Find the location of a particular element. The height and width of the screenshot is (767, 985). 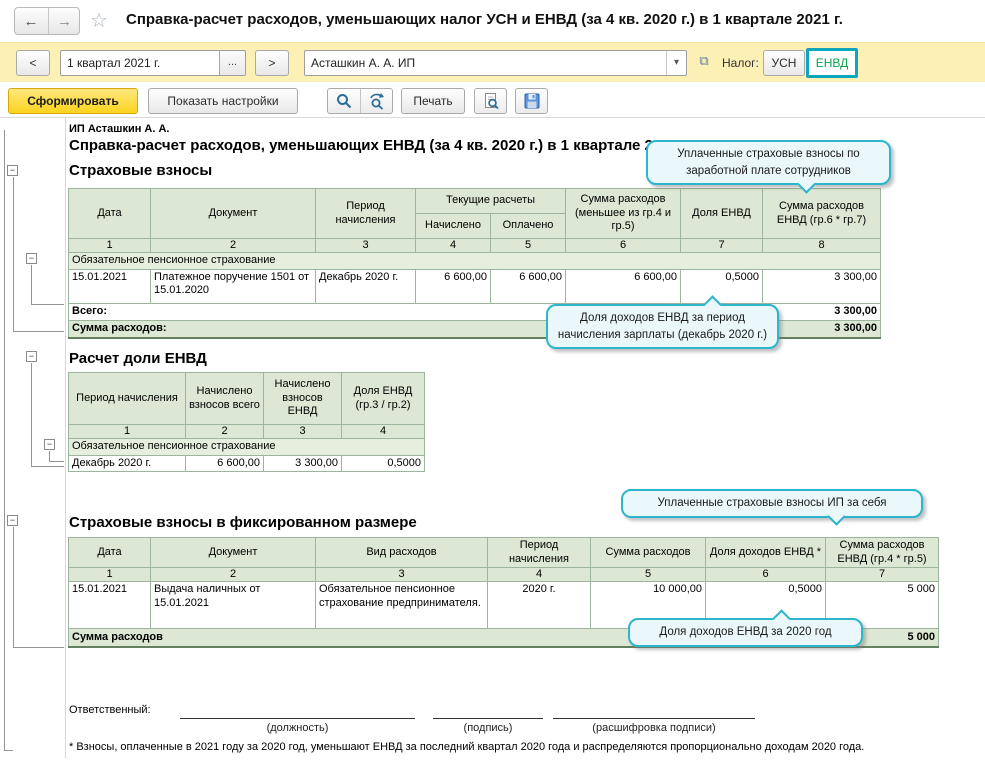

signature-label-position: (должность) is located at coordinates (297, 728).